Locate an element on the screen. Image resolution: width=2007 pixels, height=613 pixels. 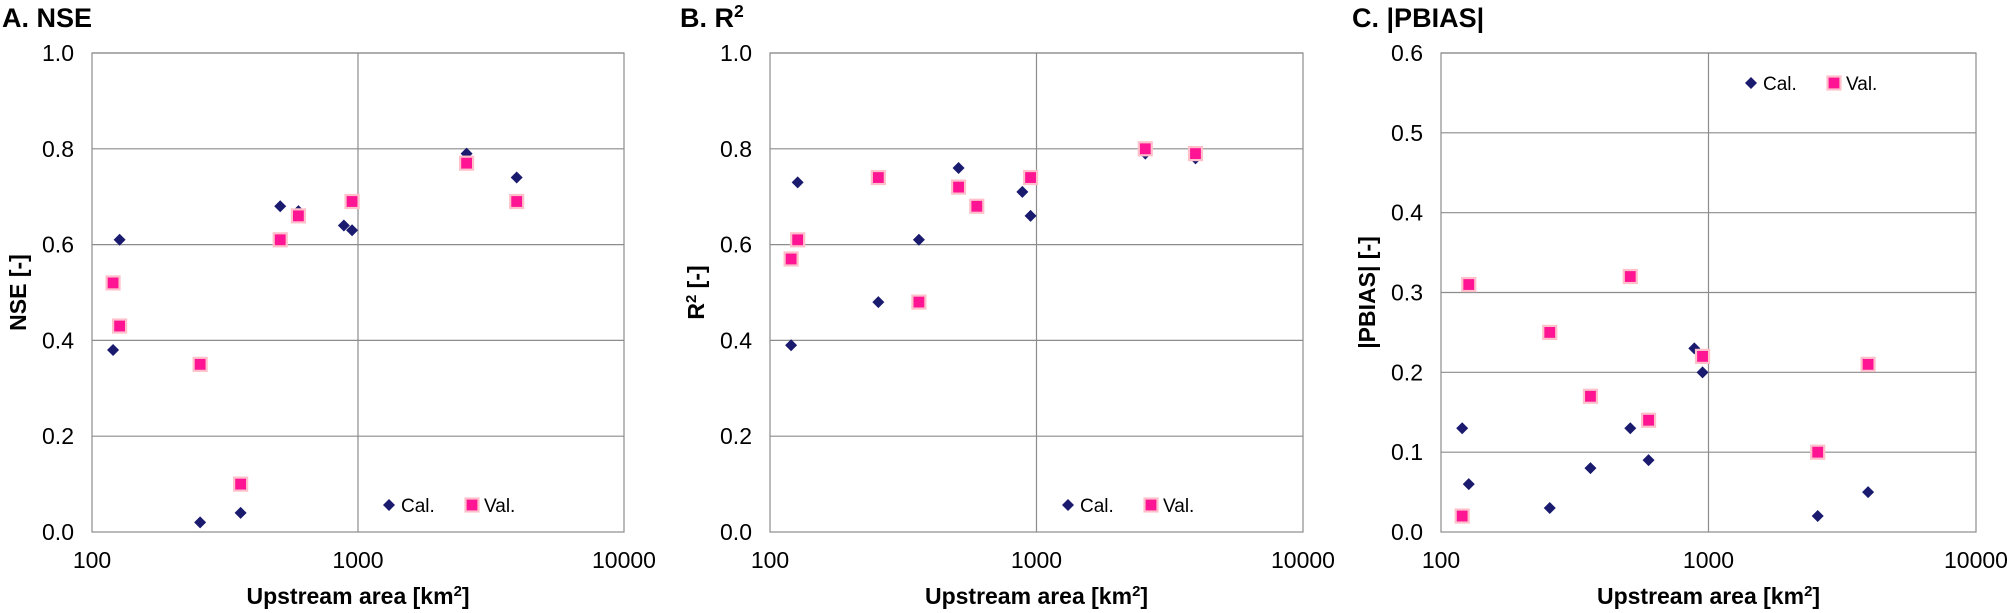
y-axis-label: |PBIAS| [-] is located at coordinates (1367, 292).